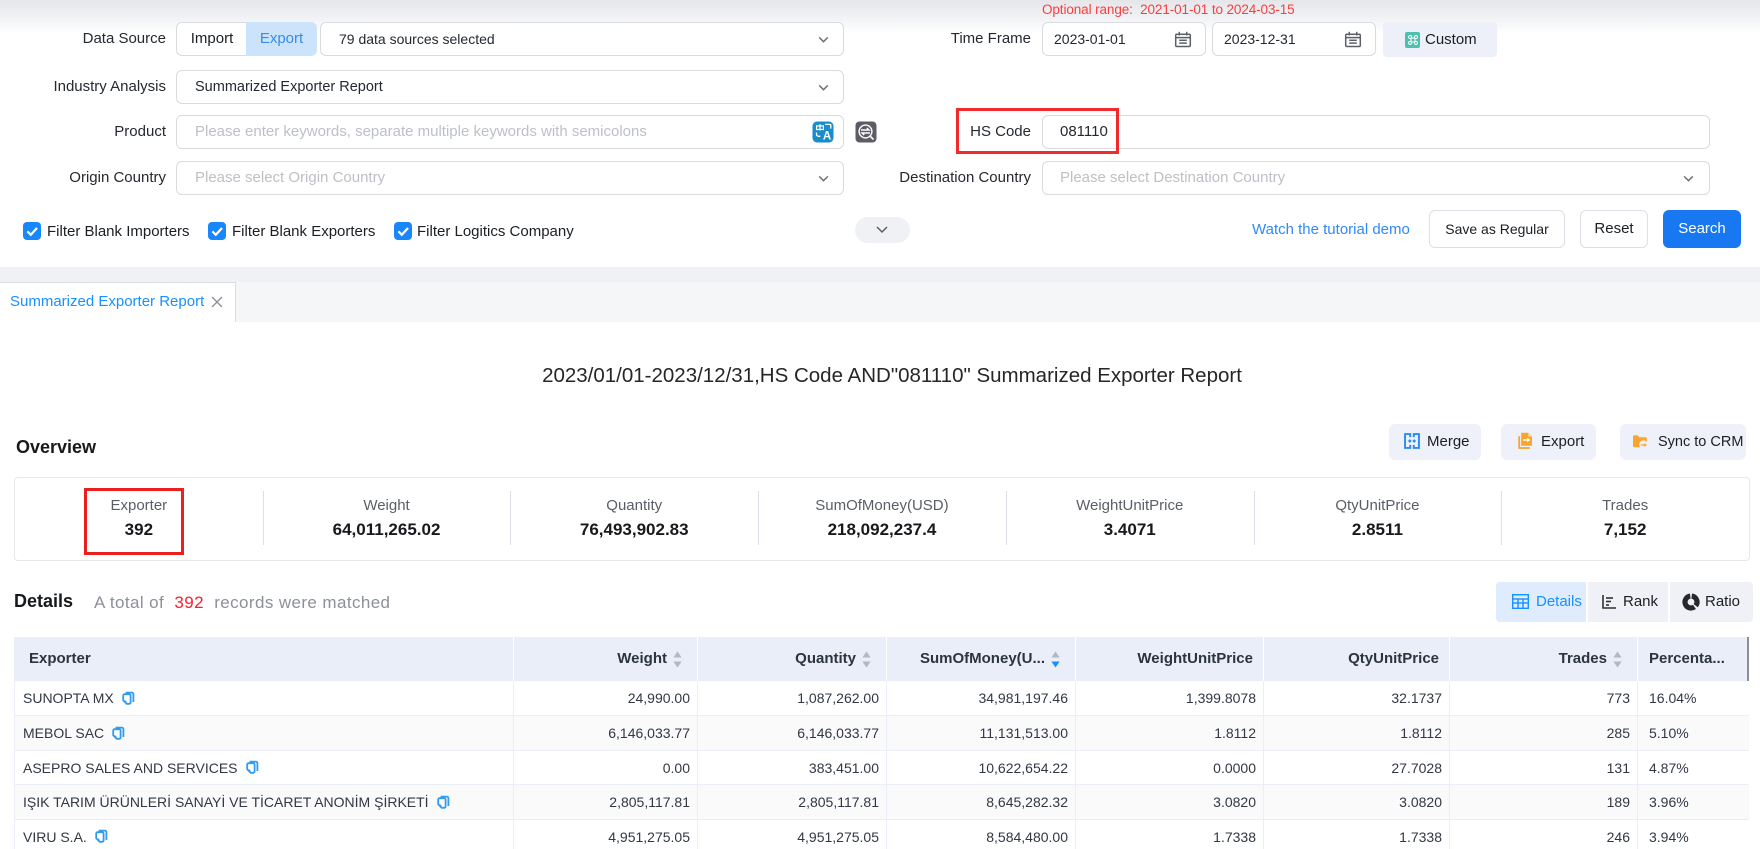  Describe the element at coordinates (827, 137) in the screenshot. I see `svg-text: A` at that location.